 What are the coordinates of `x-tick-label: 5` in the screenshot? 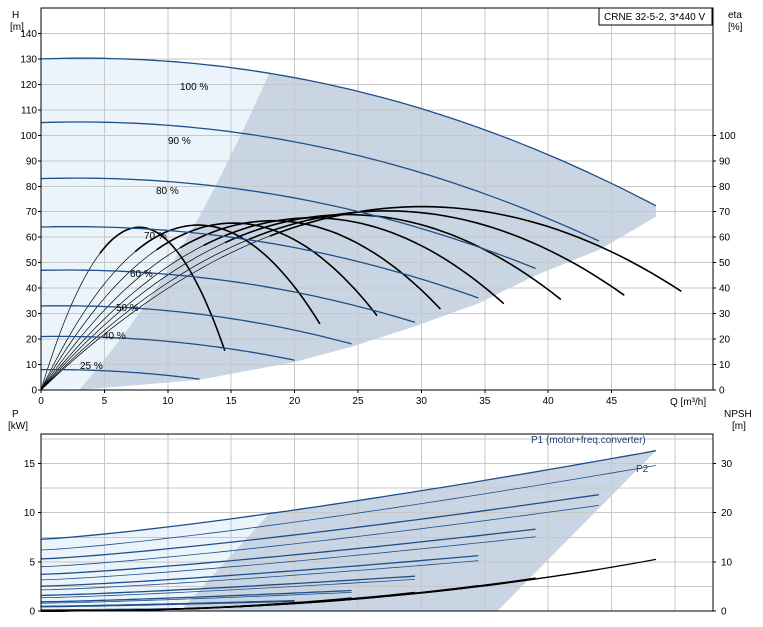 It's located at (105, 401).